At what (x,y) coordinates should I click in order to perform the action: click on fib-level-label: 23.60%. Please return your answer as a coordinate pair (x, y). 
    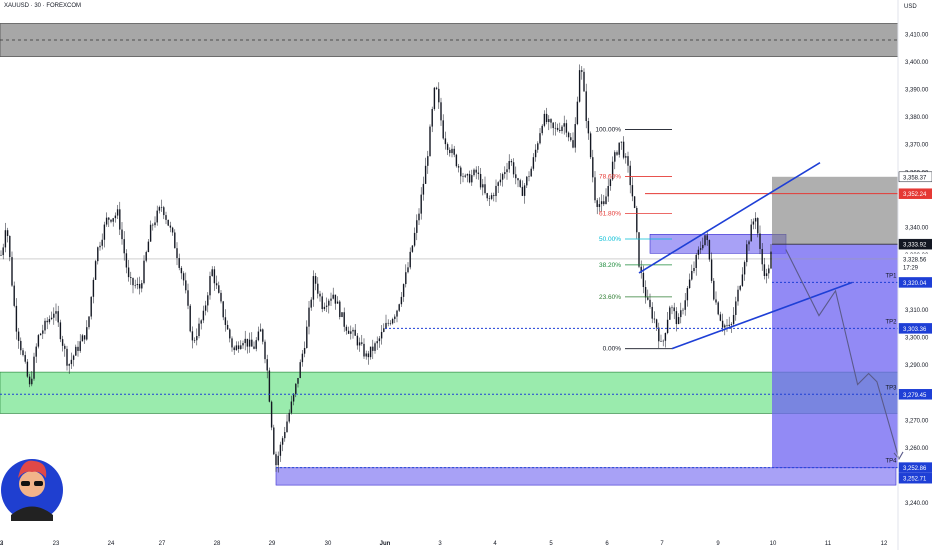
    Looking at the image, I should click on (610, 297).